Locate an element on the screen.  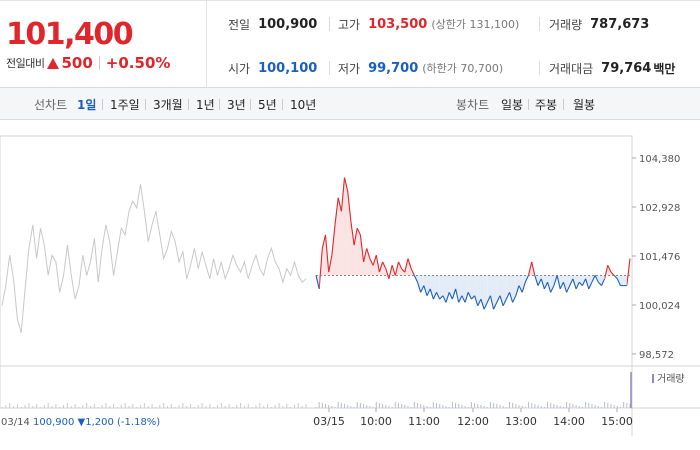
tab-weekly: 주봉 is located at coordinates (546, 105).